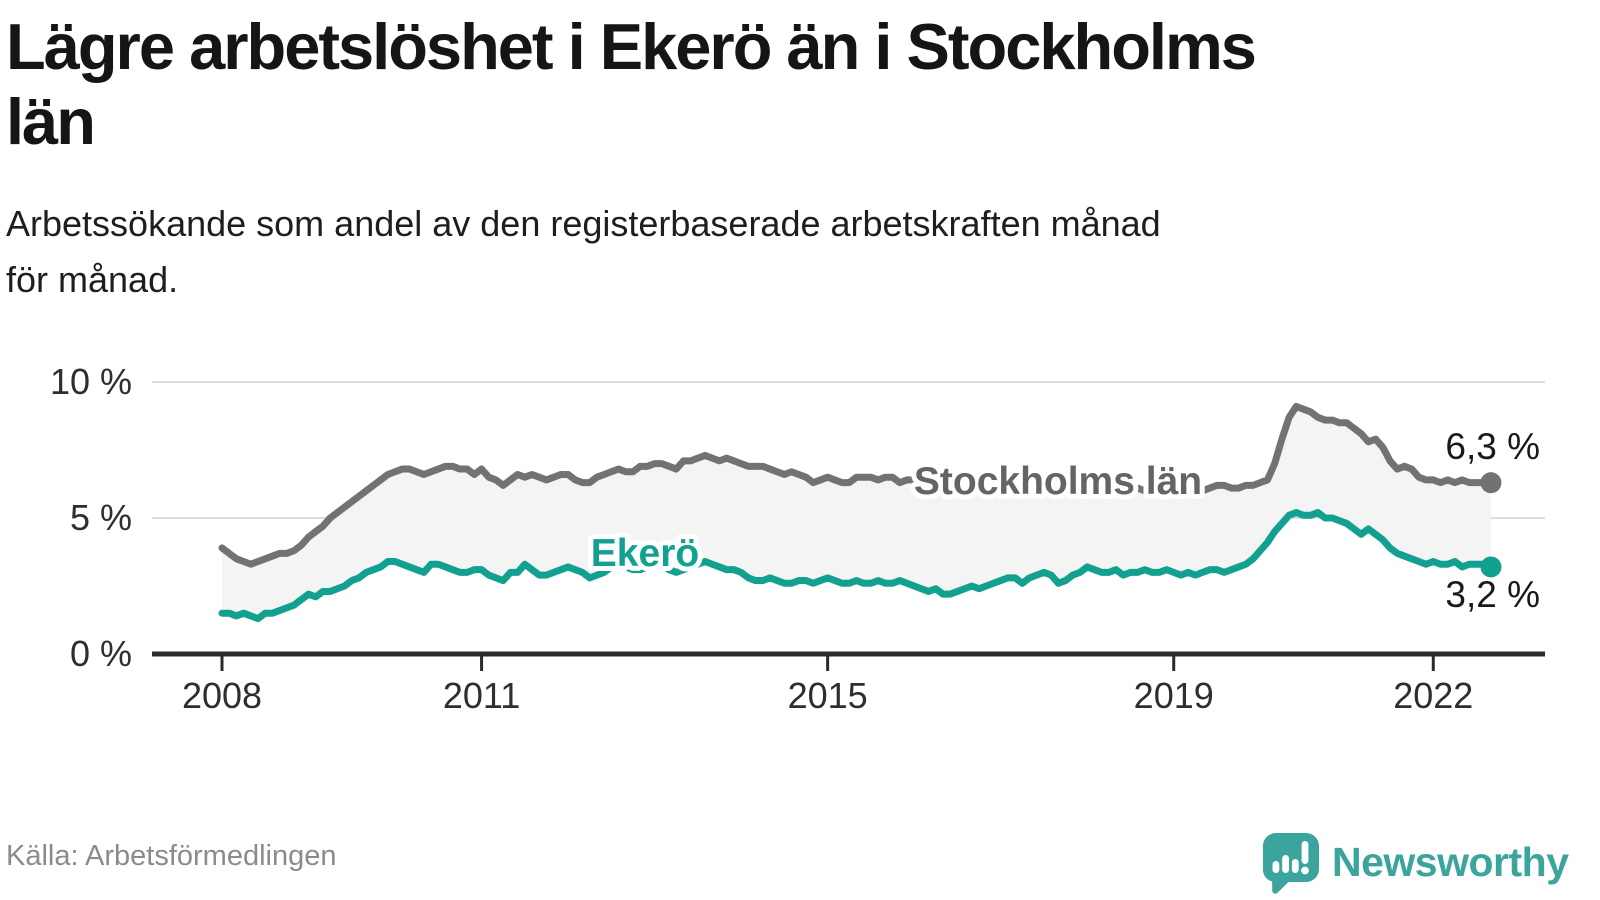 The height and width of the screenshot is (900, 1600). I want to click on x-axis-label: 2022, so click(1433, 695).